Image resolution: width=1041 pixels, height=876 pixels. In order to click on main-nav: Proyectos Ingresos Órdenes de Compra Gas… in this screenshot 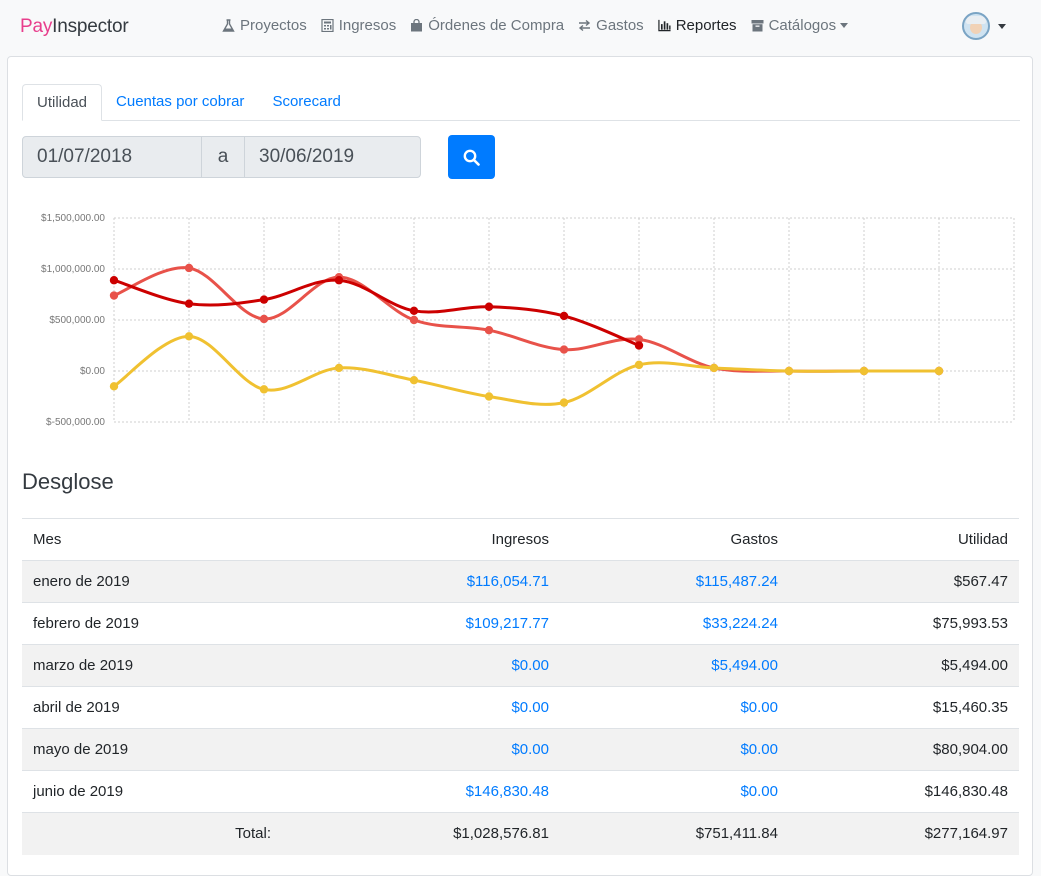, I will do `click(542, 25)`.